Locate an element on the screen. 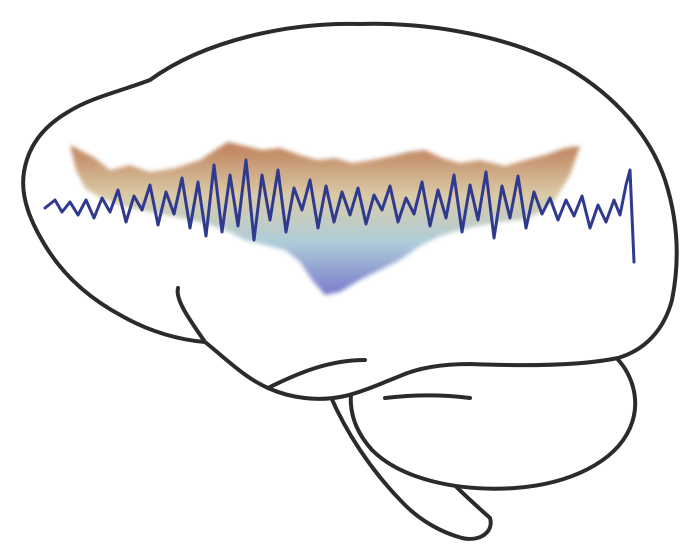  cerebellum-fold-line is located at coordinates (427, 396).